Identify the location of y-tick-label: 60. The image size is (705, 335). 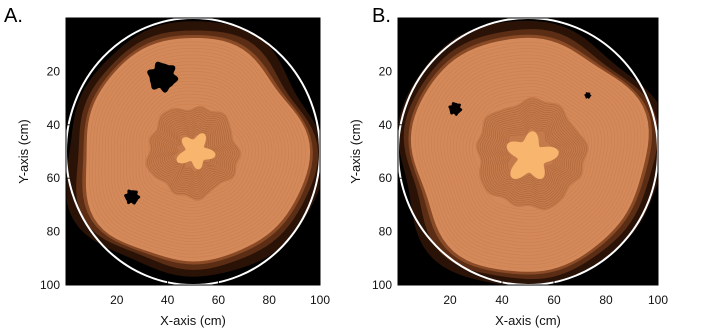
(386, 178).